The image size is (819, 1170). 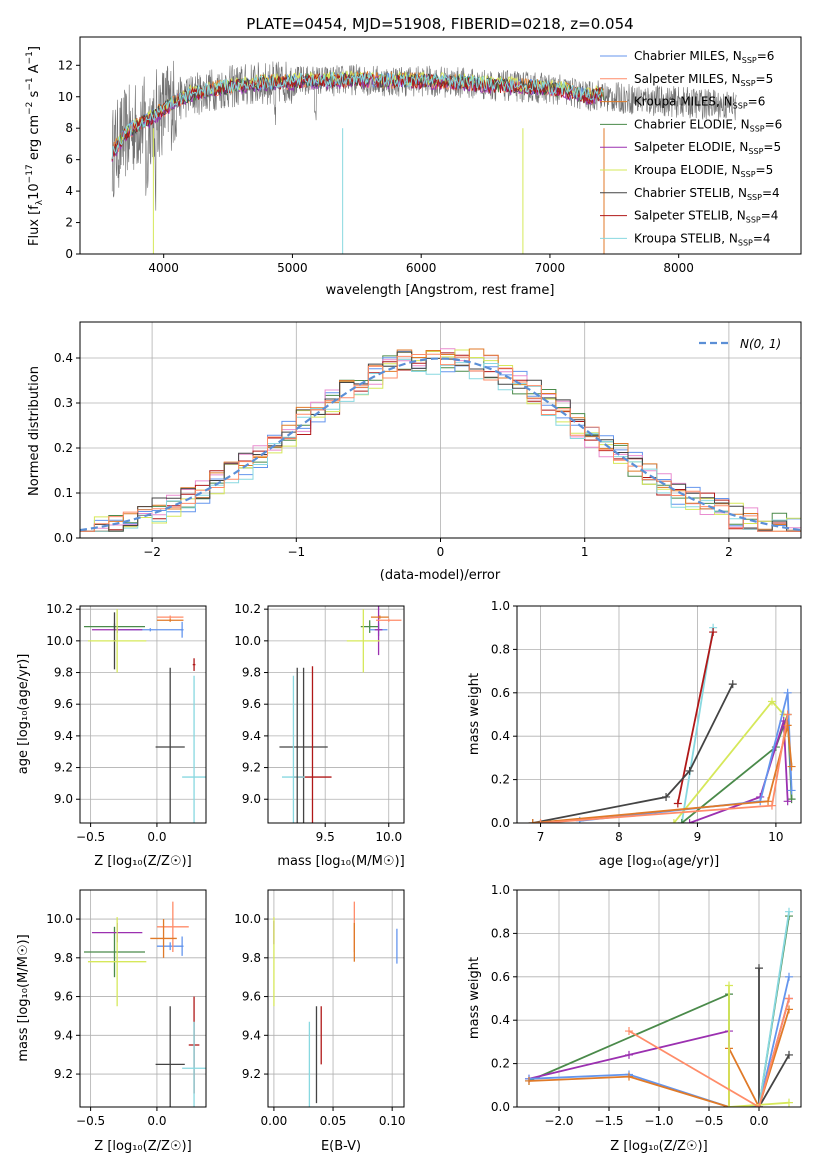 I want to click on x-tick-label: 9, so click(x=698, y=837).